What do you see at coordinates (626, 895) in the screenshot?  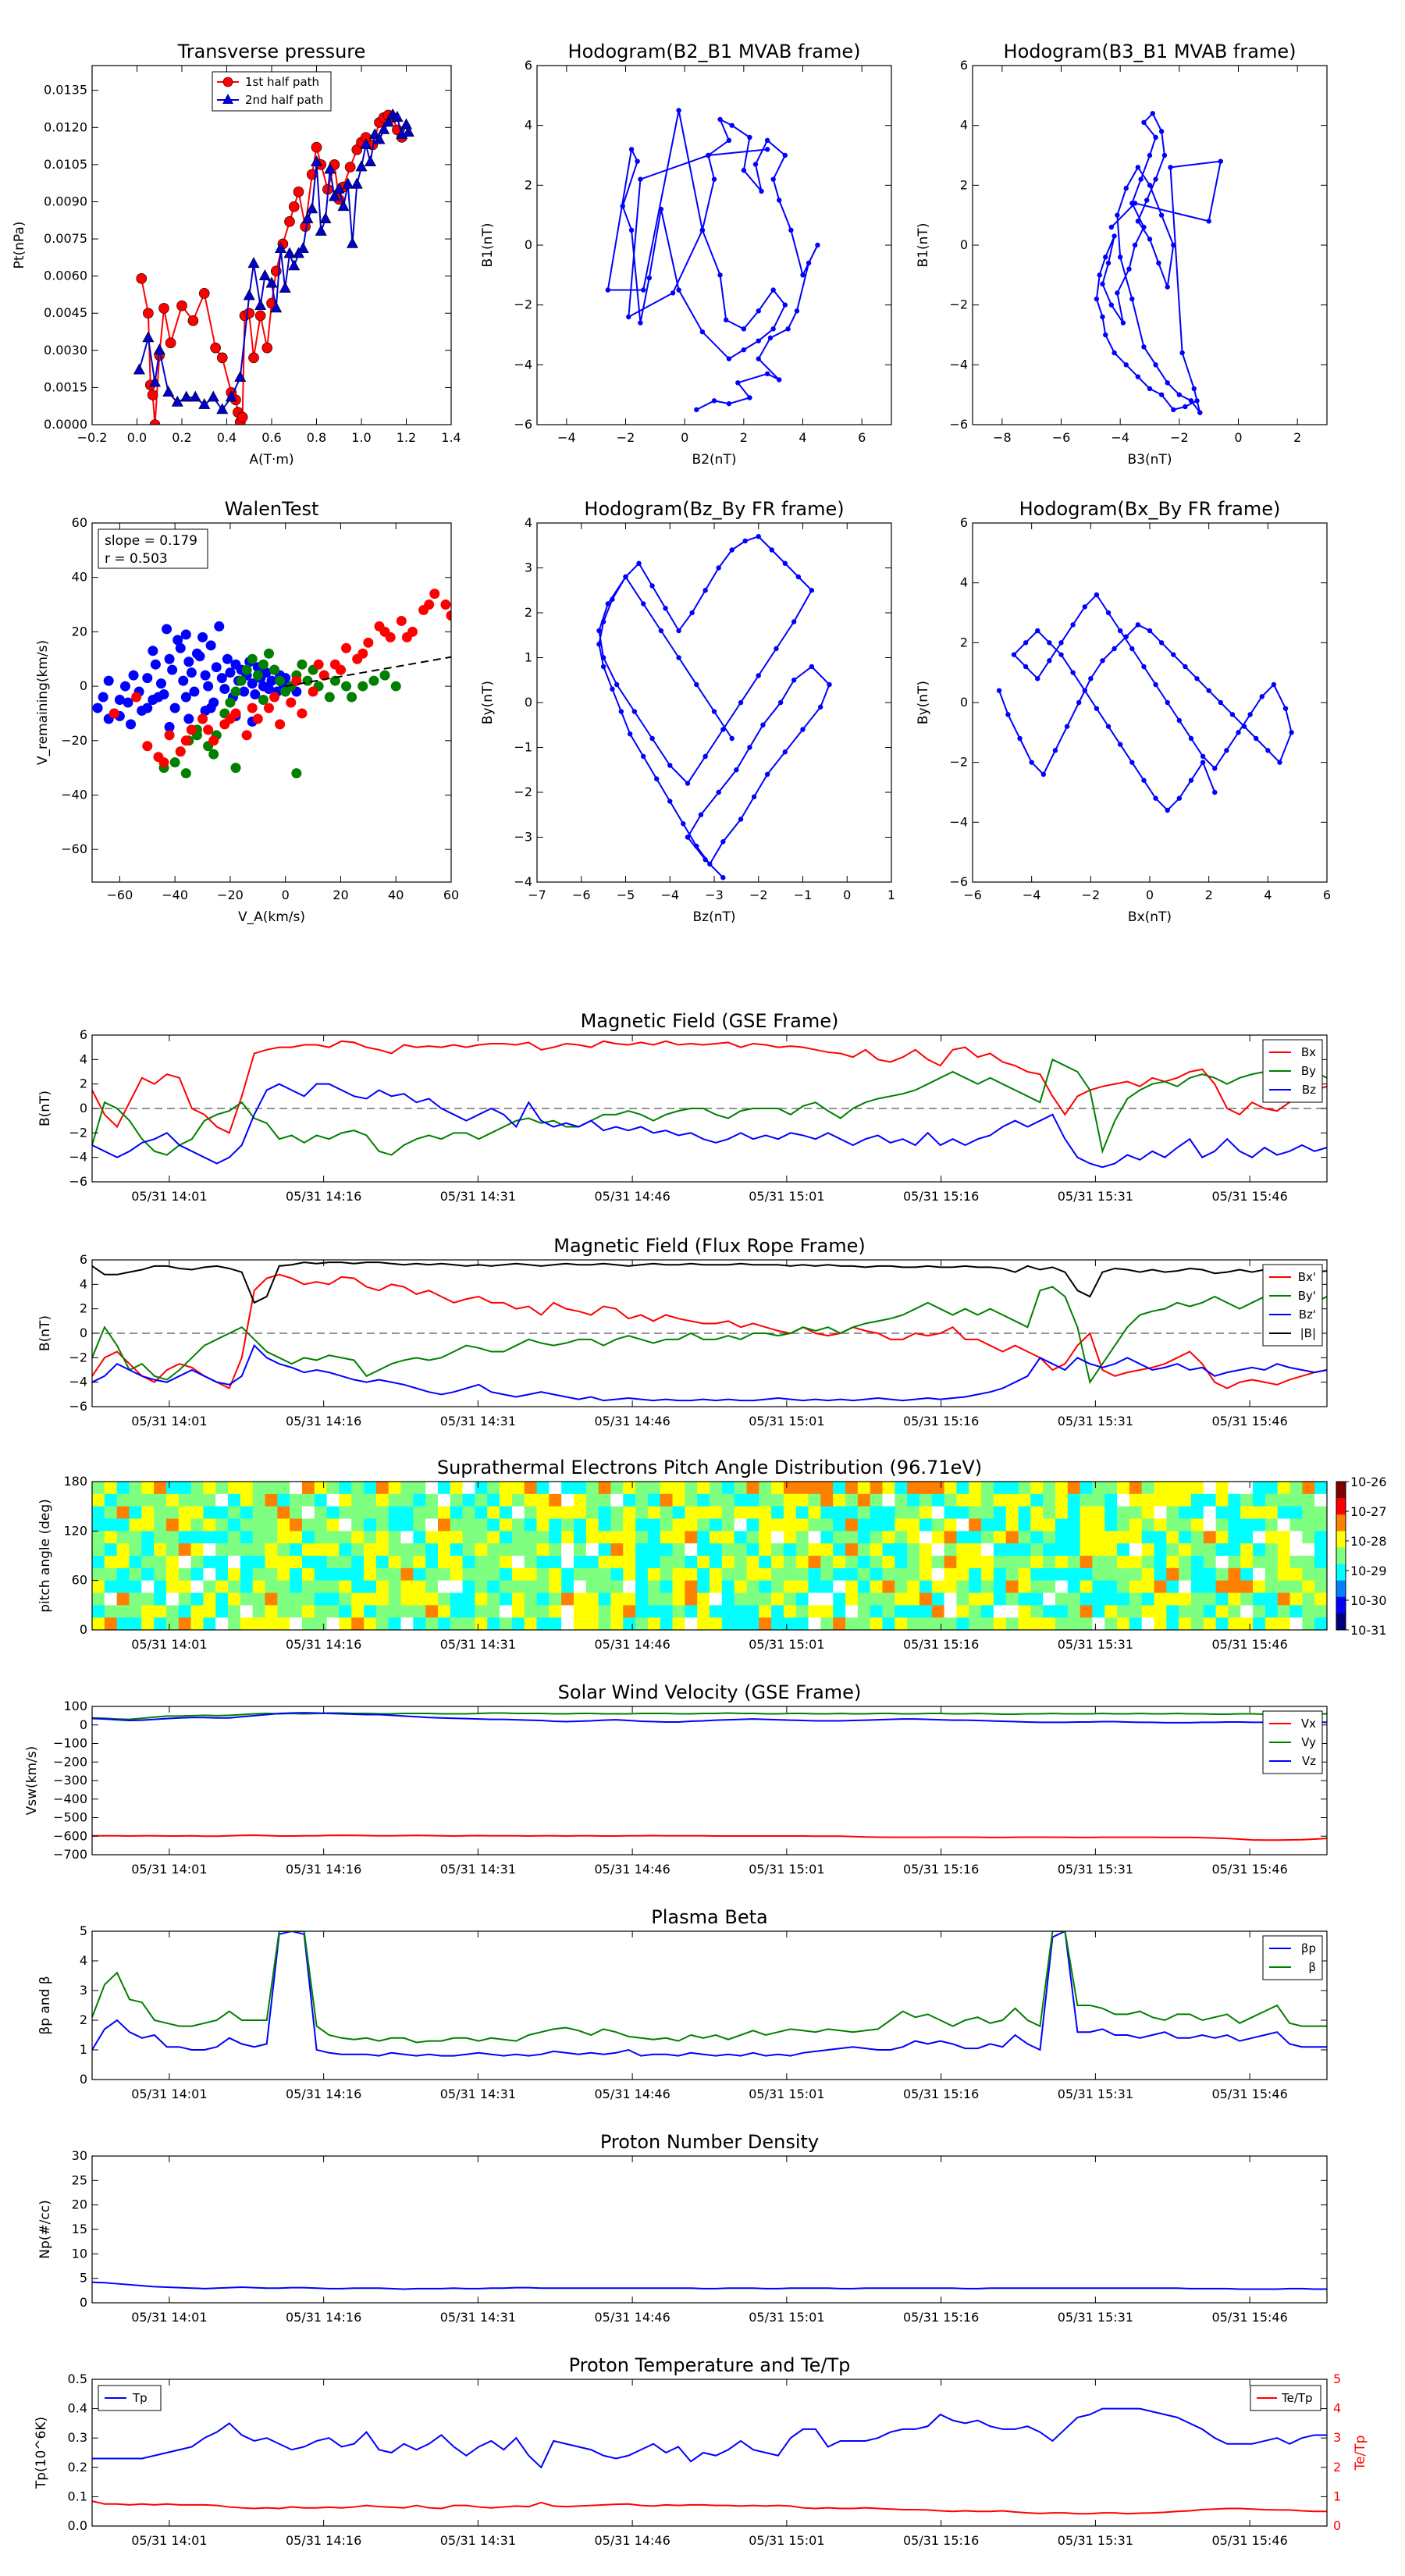 I see `h3-xtick-label: −5` at bounding box center [626, 895].